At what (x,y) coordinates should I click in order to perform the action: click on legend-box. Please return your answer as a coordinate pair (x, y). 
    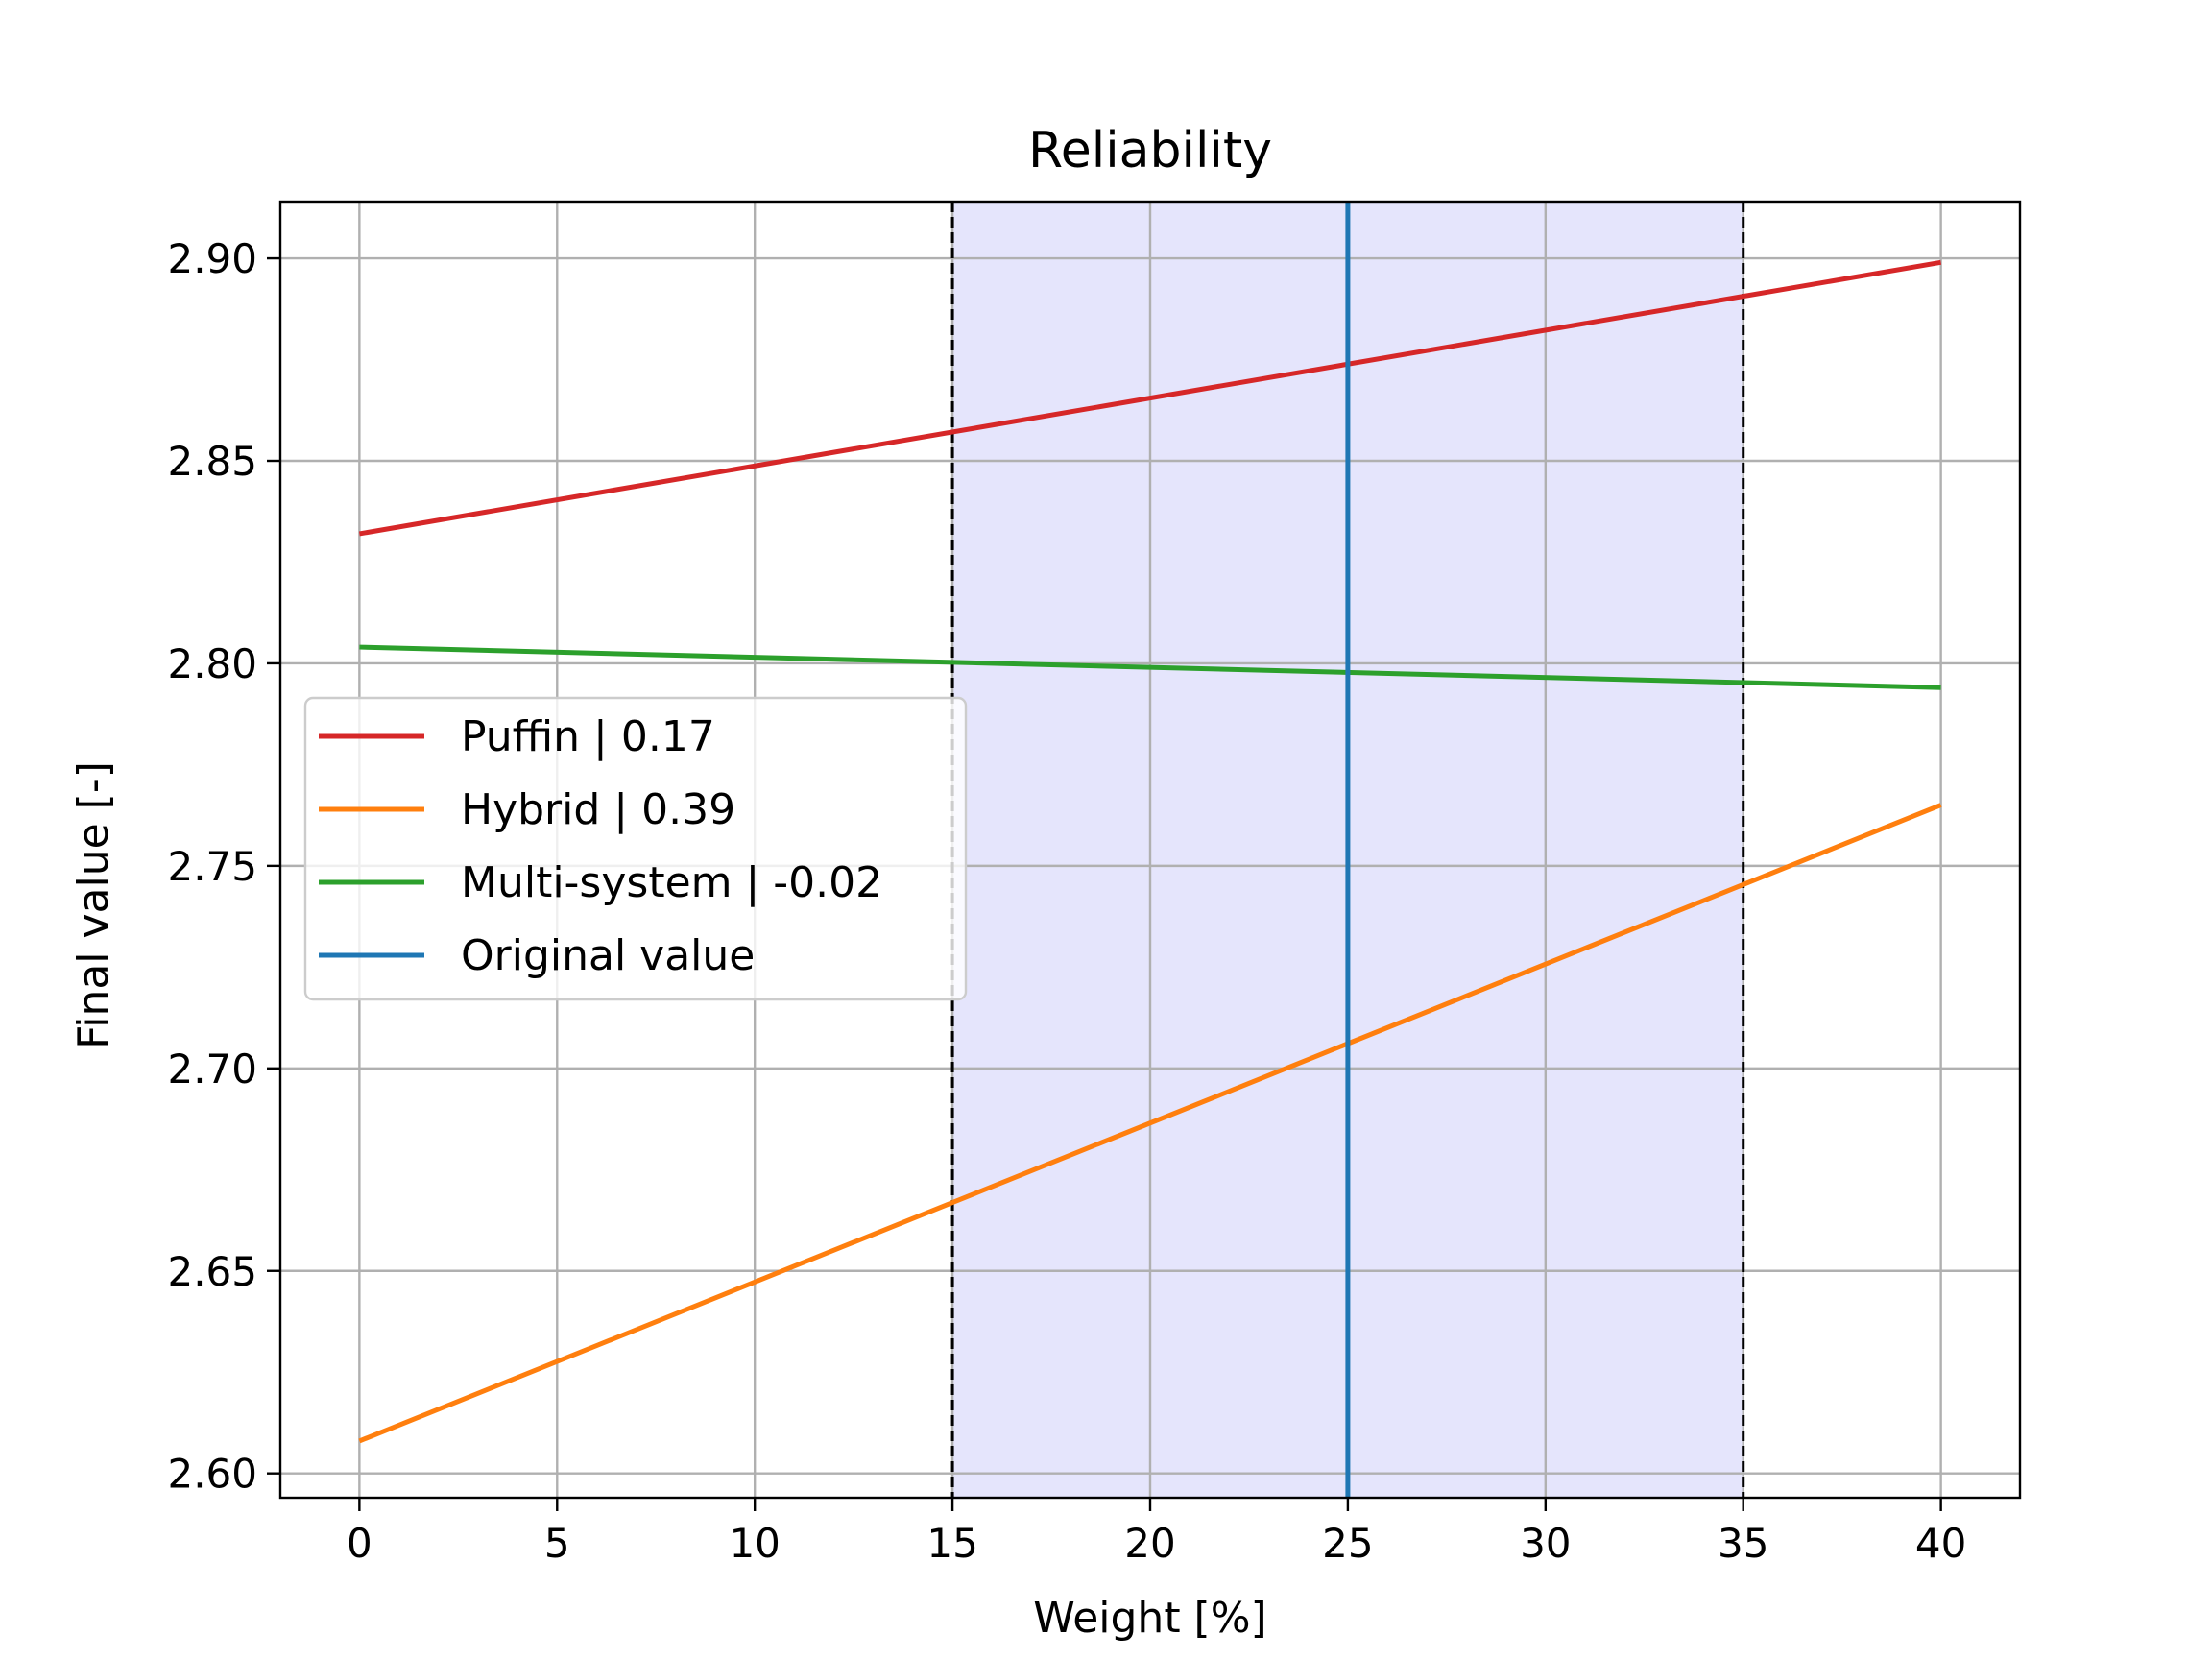
    Looking at the image, I should click on (635, 848).